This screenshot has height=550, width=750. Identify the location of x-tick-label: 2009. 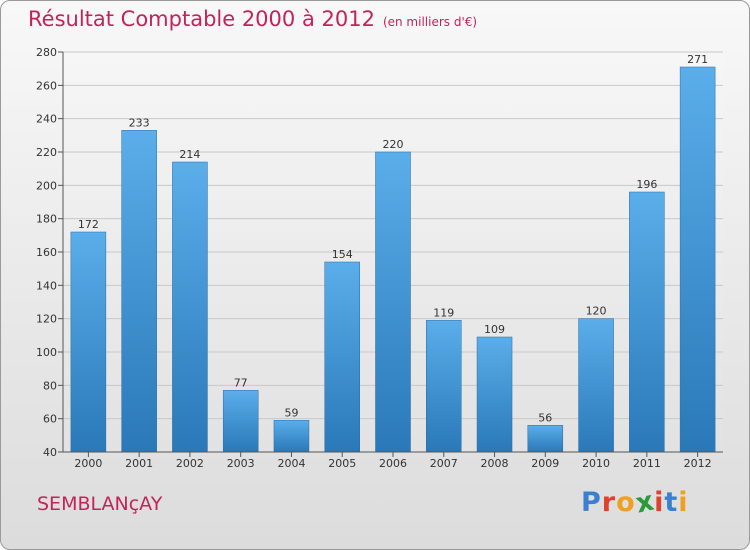
(545, 463).